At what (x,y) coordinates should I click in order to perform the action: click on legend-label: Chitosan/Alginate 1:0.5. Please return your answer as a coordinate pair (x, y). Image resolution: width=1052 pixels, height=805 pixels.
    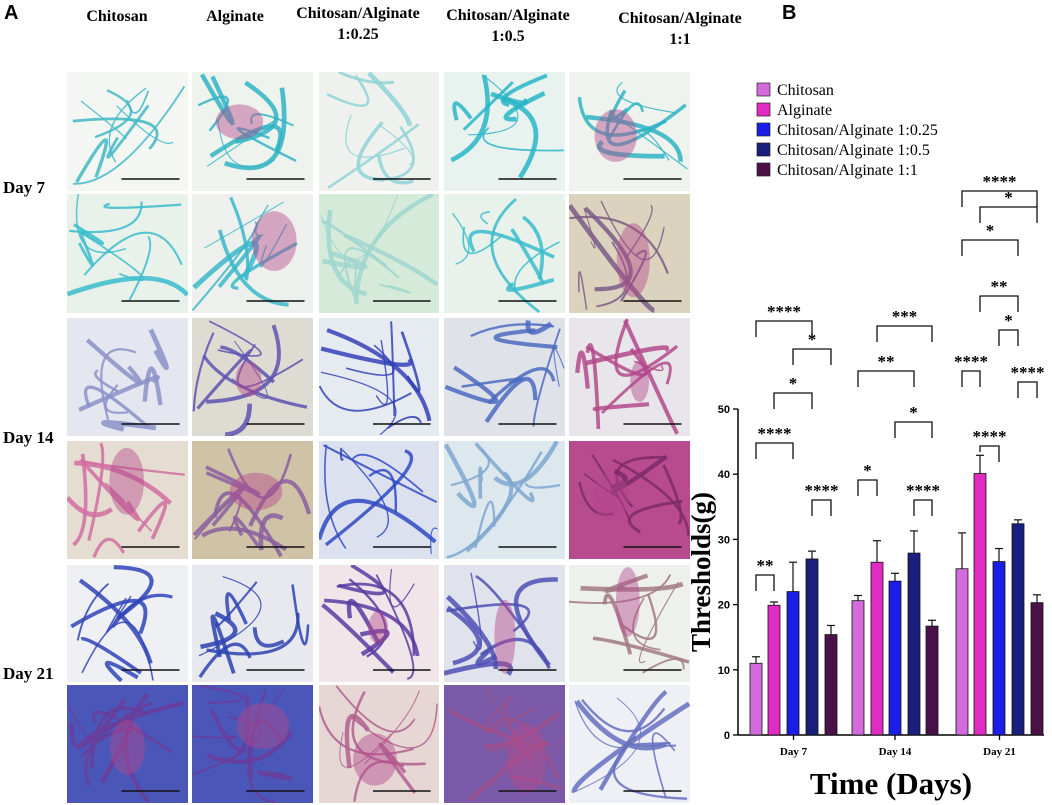
    Looking at the image, I should click on (853, 150).